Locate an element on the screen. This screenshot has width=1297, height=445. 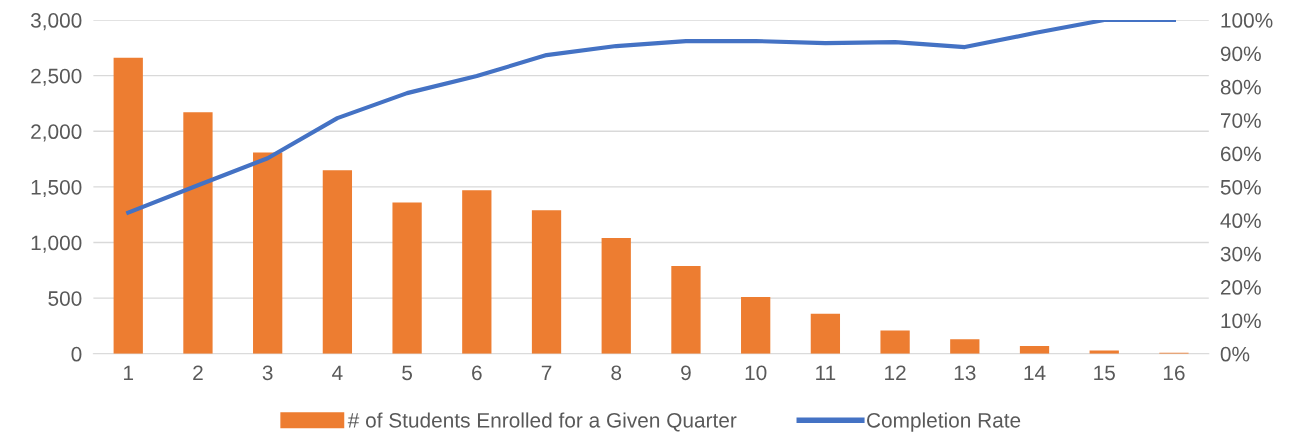
x-tick-label: 1 is located at coordinates (129, 372).